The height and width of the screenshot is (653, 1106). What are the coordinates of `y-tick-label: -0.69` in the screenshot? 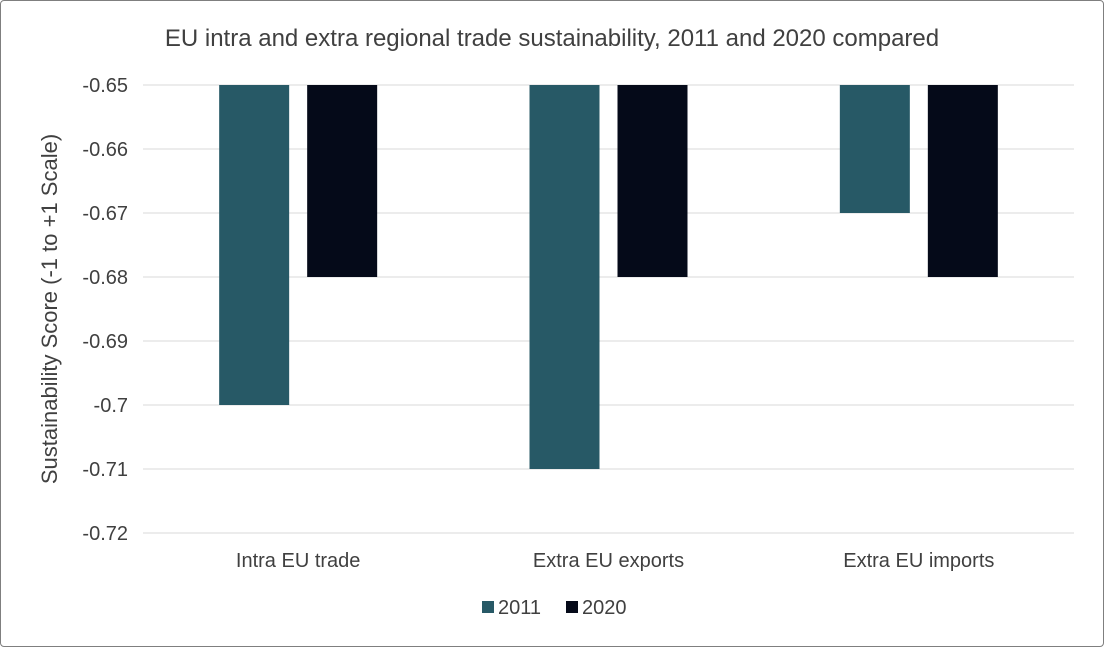 It's located at (105, 342).